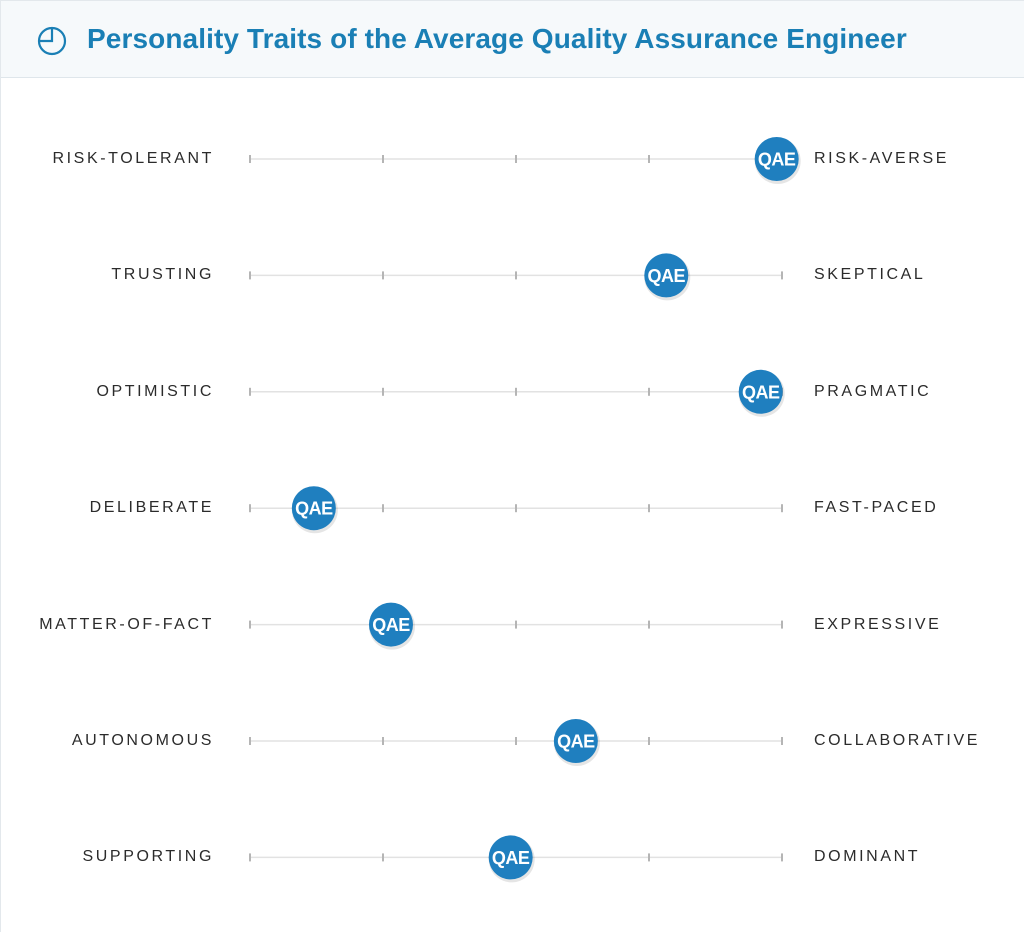 This screenshot has width=1024, height=933. Describe the element at coordinates (897, 740) in the screenshot. I see `trait-right-label: COLLABORATIVE` at that location.